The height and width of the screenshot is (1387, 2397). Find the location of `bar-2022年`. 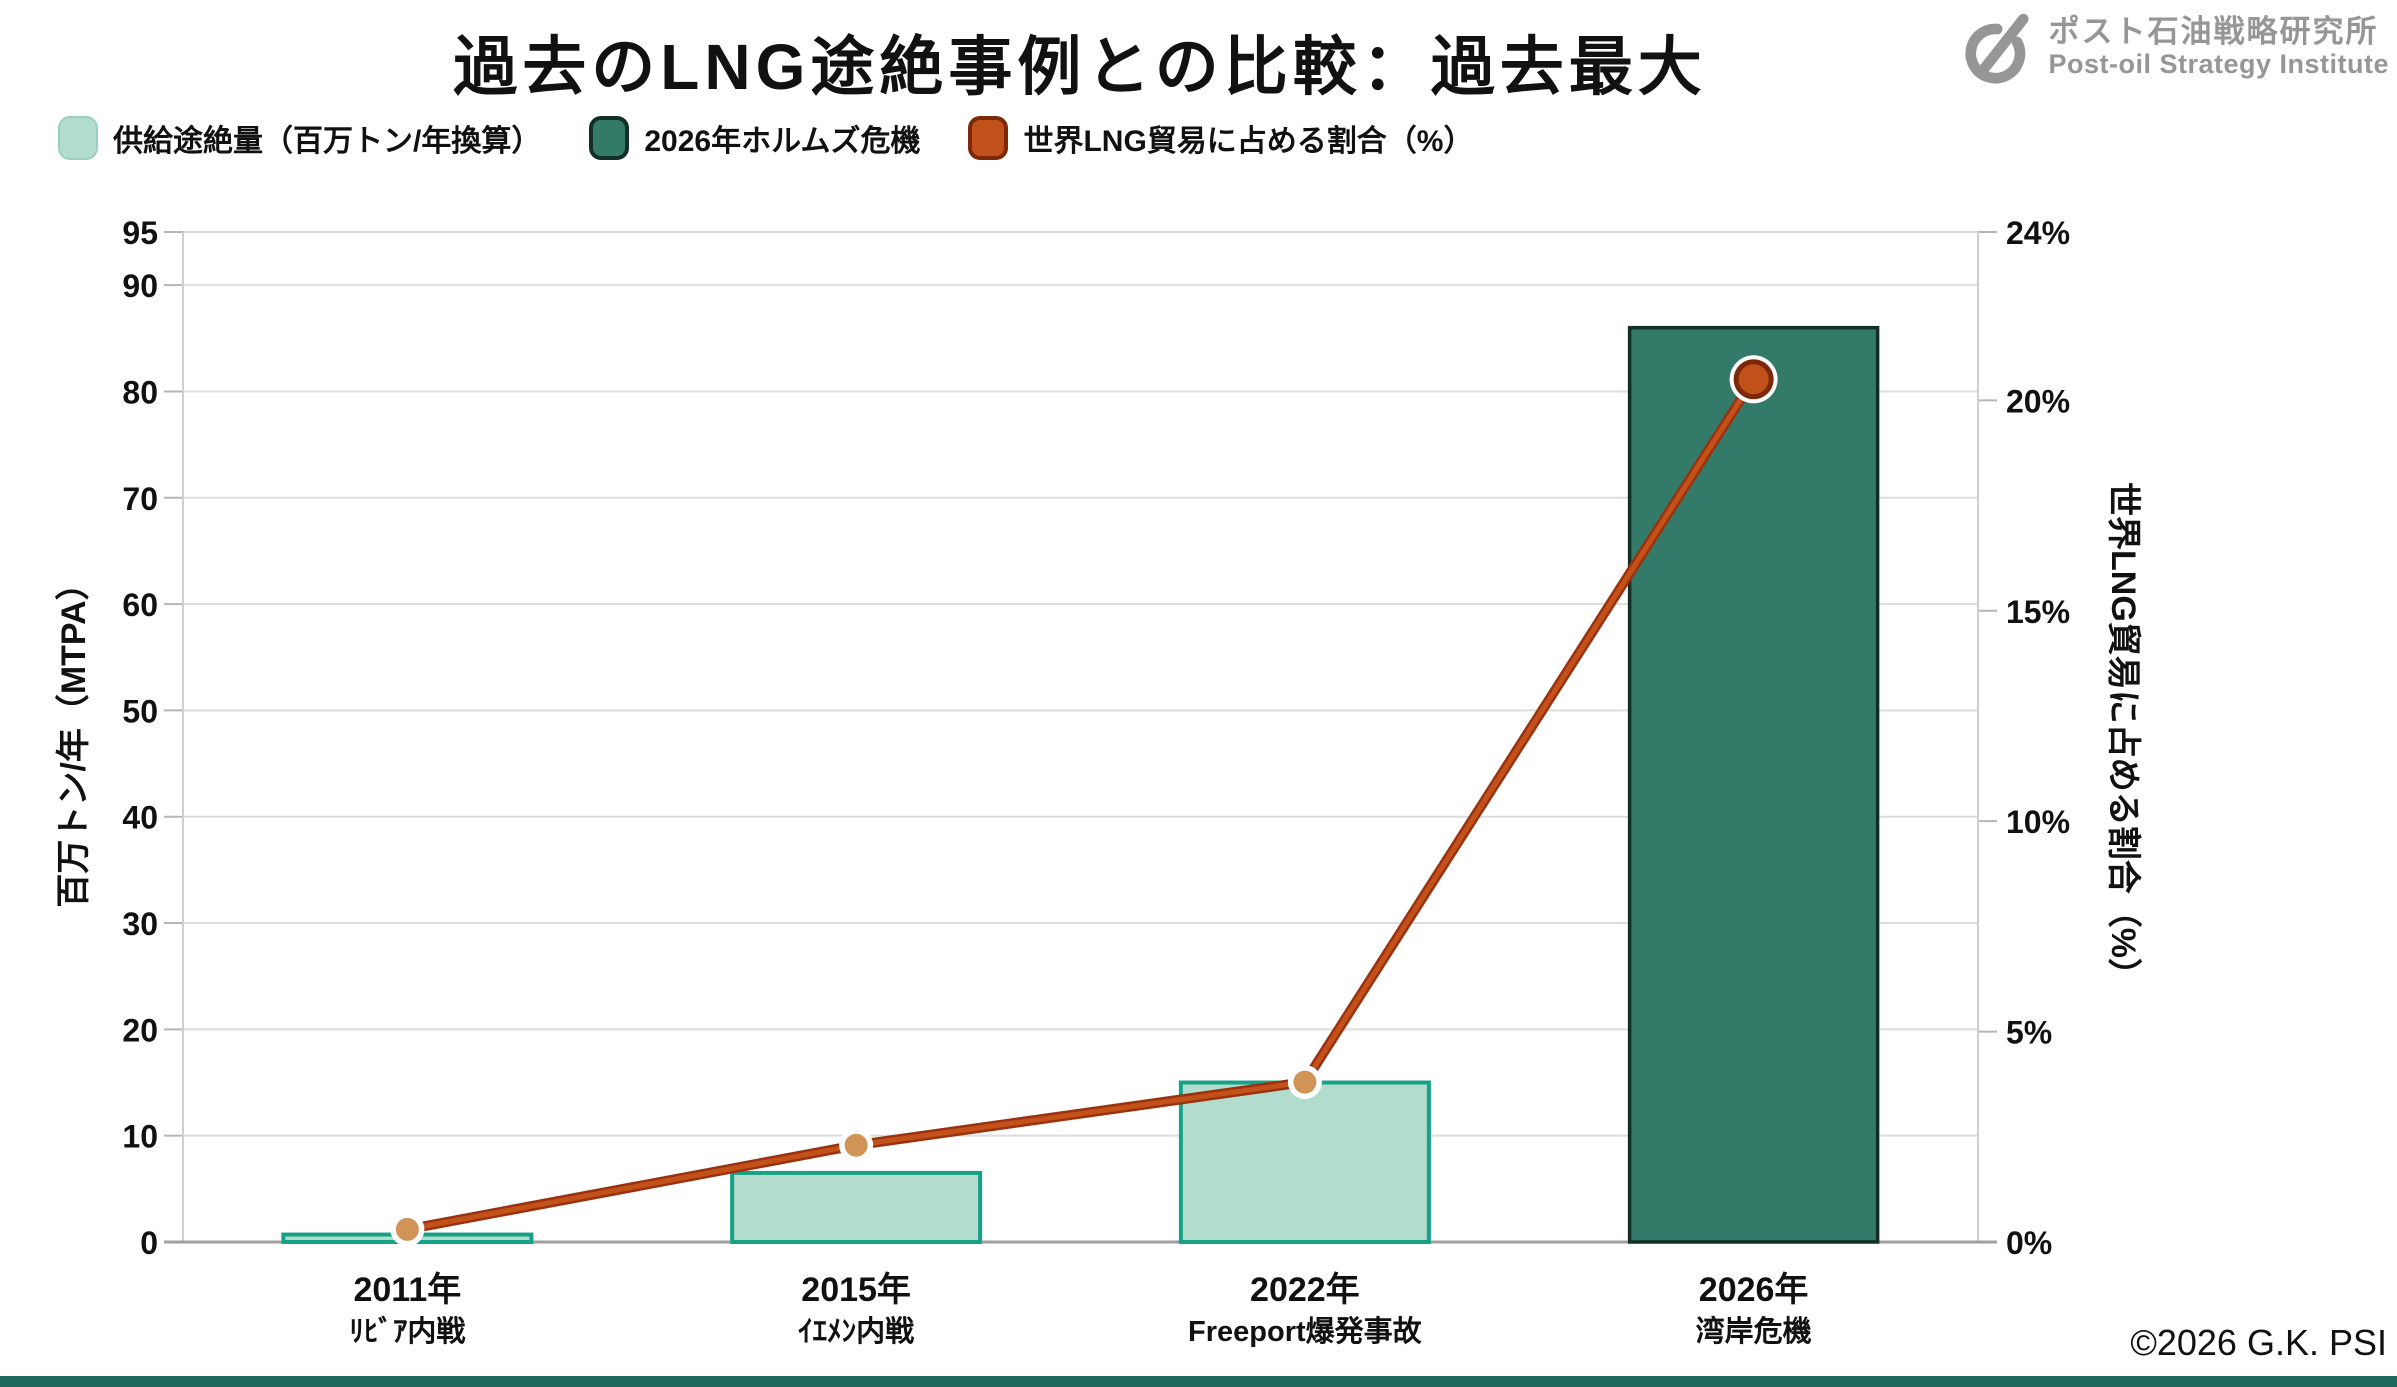

bar-2022年 is located at coordinates (1304, 1162).